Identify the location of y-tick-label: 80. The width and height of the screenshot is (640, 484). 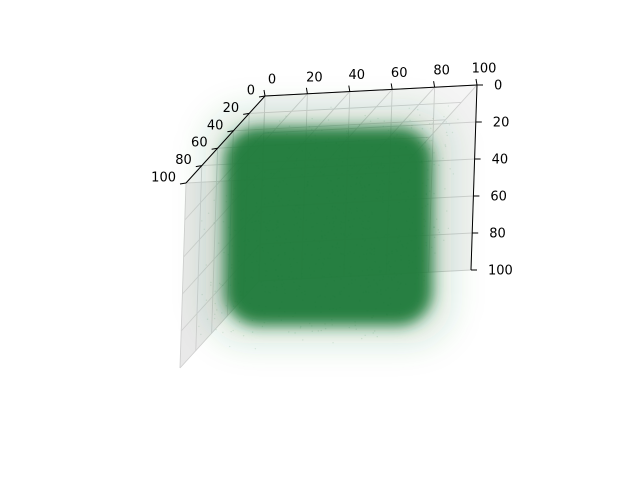
(183, 160).